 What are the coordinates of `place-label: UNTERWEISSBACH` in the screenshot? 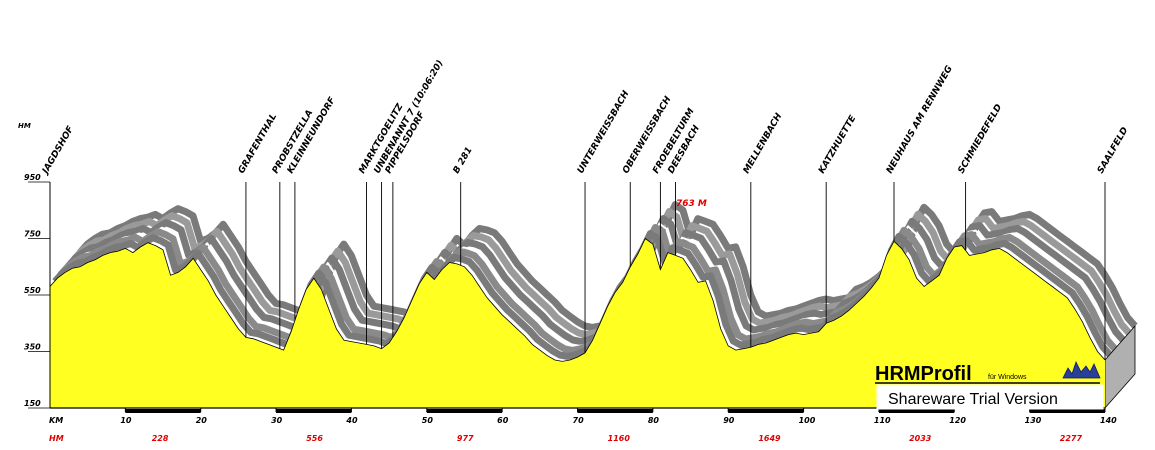 It's located at (604, 132).